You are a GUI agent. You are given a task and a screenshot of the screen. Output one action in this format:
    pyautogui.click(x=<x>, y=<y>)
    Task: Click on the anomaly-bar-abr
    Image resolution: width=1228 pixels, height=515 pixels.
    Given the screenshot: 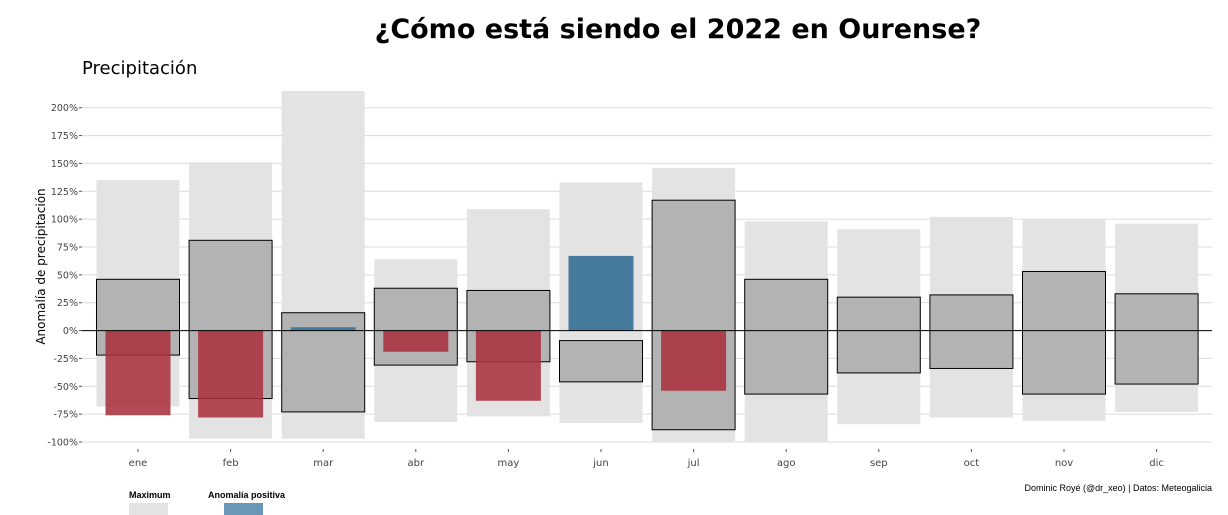 What is the action you would take?
    pyautogui.click(x=416, y=341)
    